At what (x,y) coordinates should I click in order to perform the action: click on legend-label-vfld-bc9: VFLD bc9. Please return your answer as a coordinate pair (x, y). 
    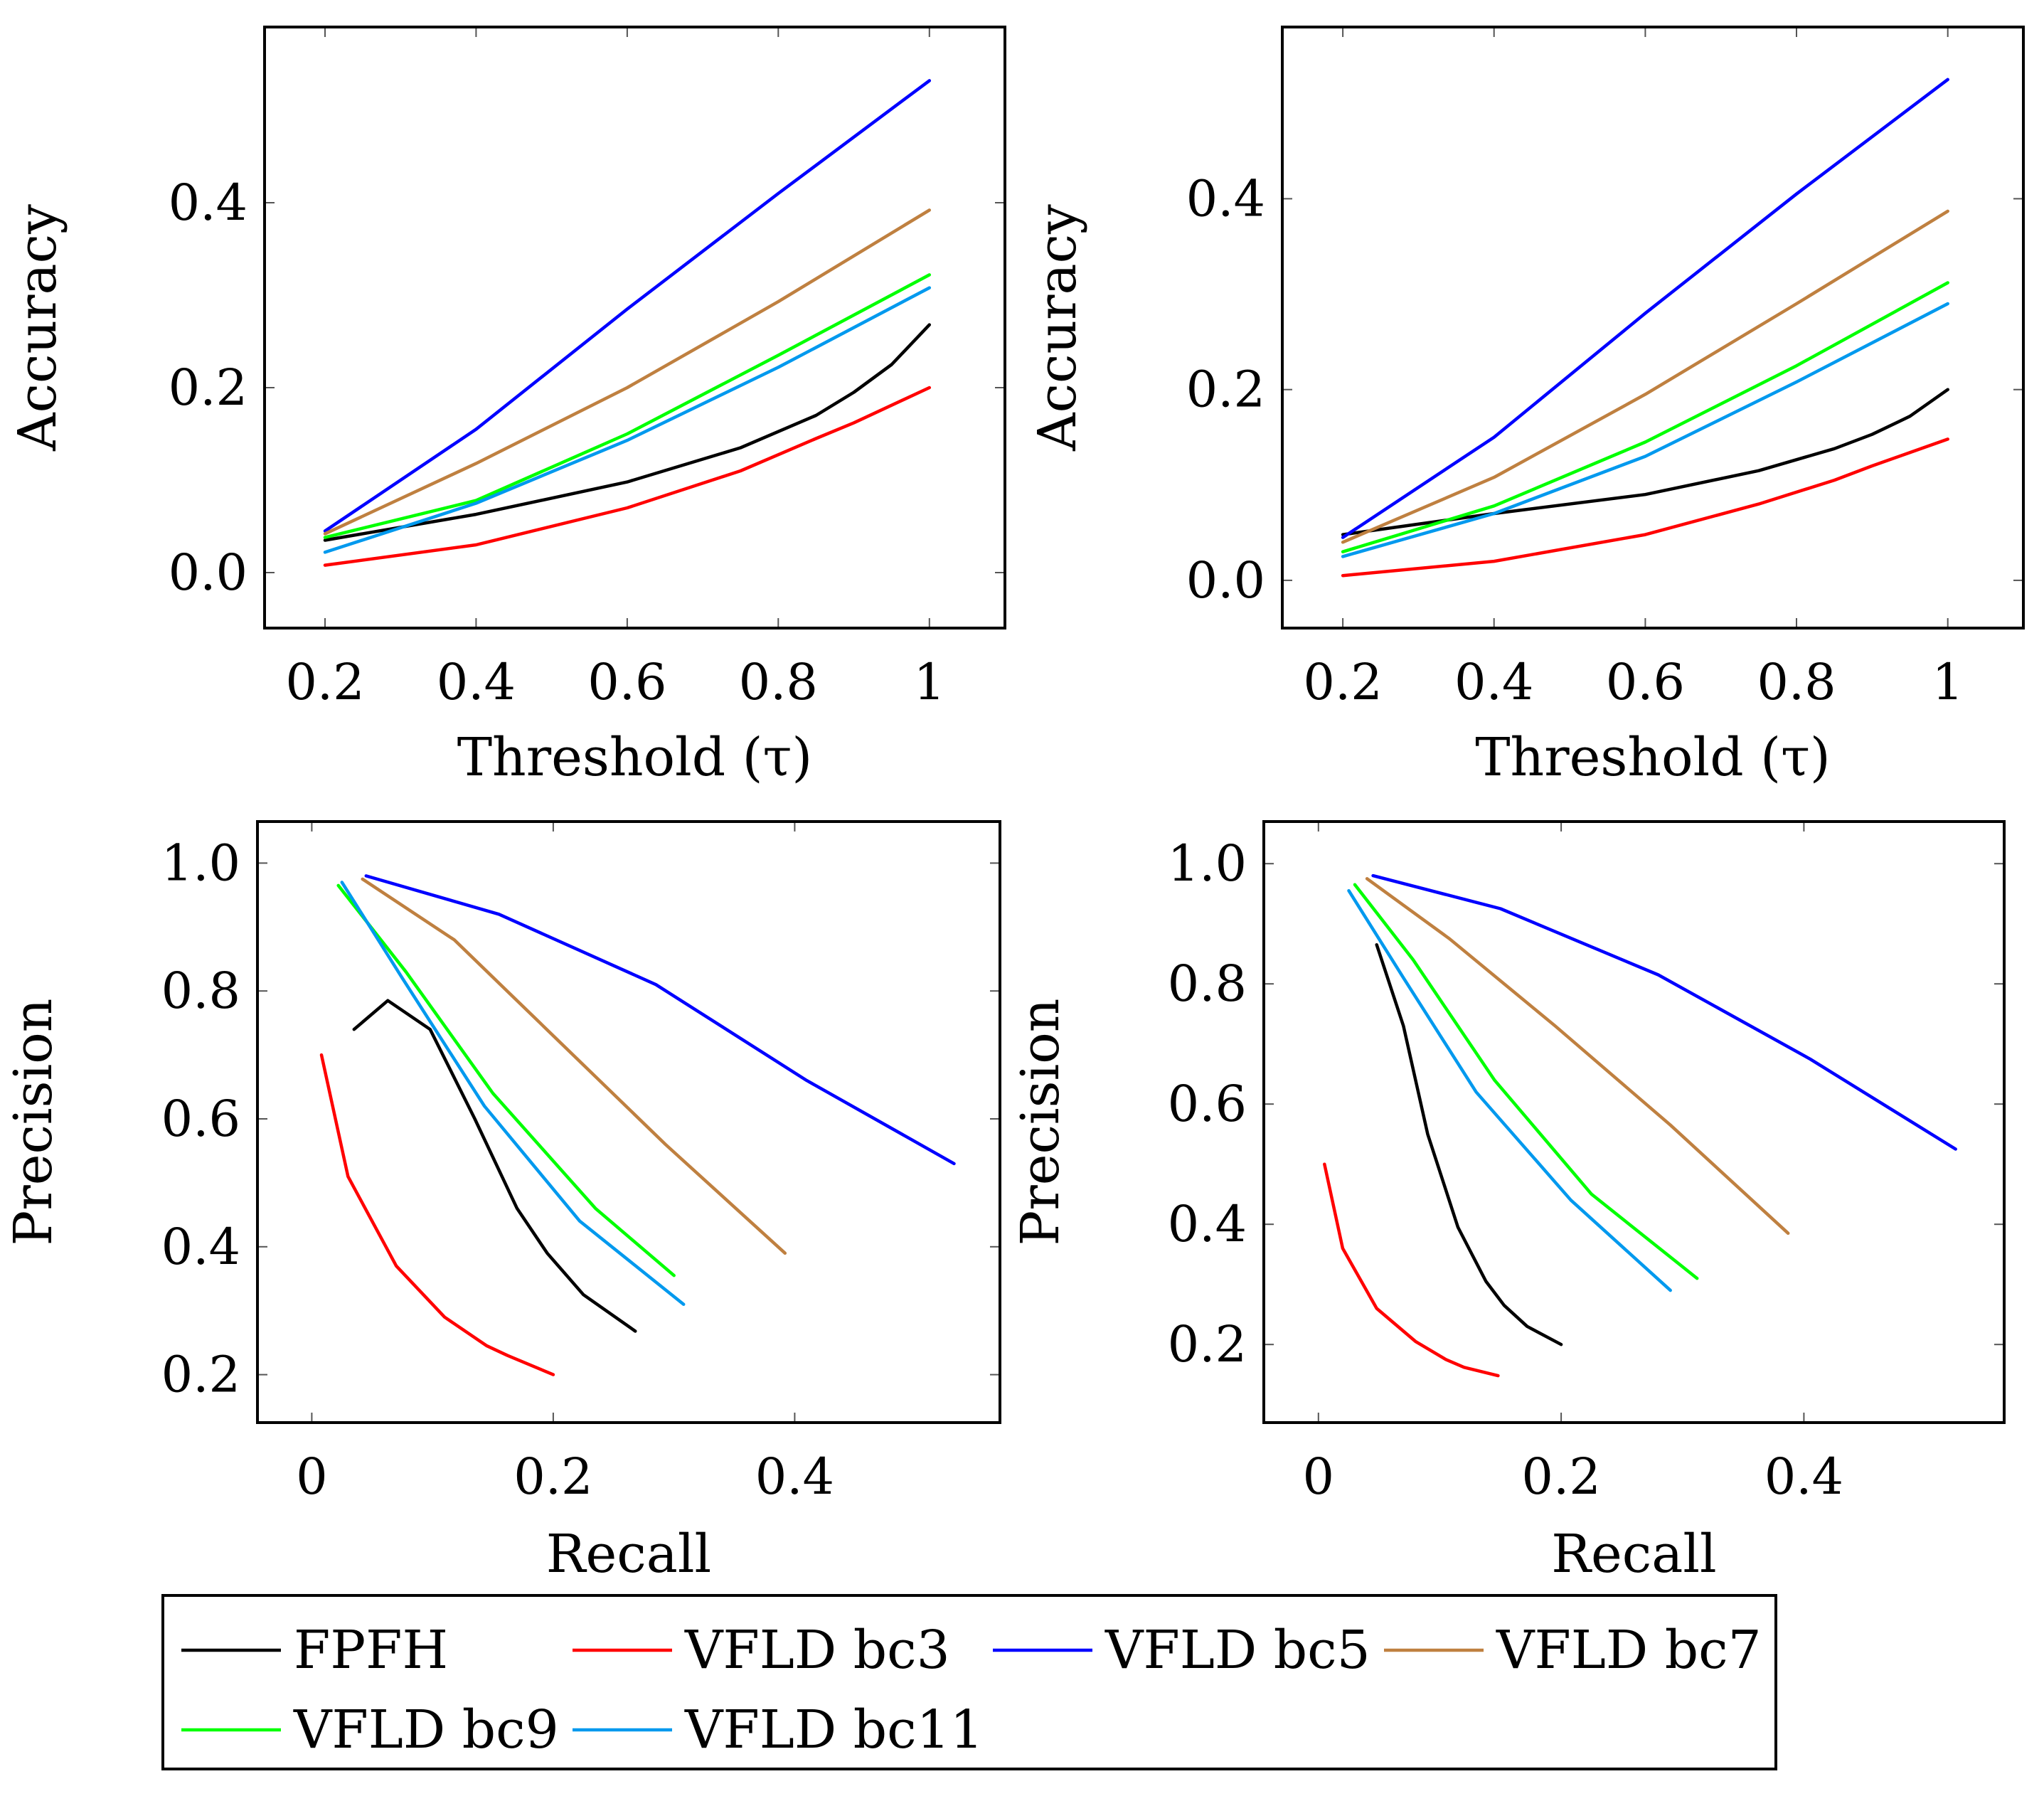
    Looking at the image, I should click on (426, 1730).